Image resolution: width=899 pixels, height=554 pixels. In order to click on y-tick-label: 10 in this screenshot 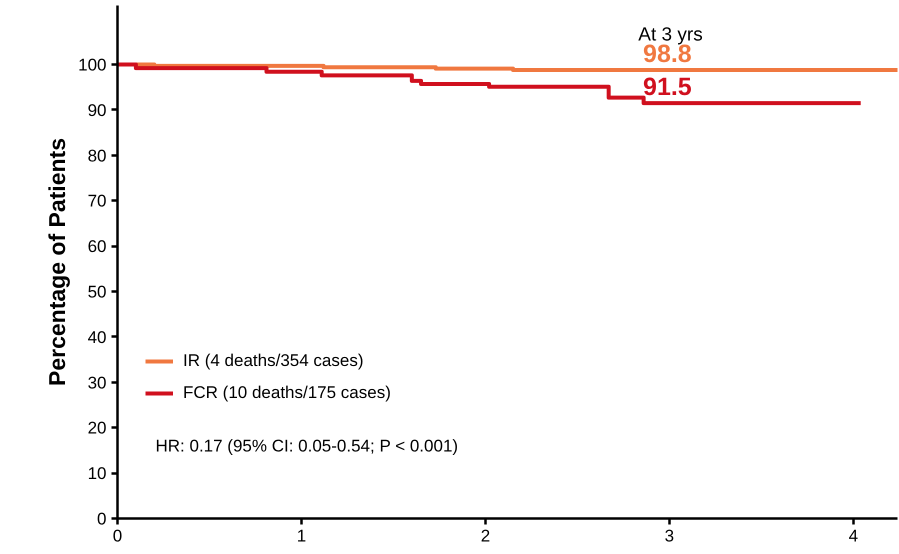, I will do `click(97, 474)`.